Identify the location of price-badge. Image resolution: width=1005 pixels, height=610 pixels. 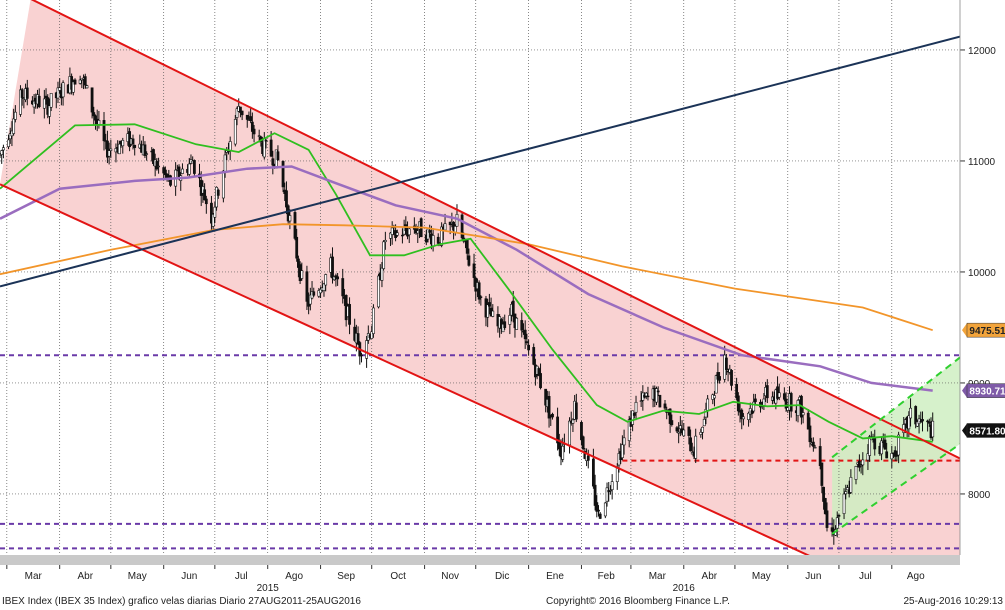
(985, 430).